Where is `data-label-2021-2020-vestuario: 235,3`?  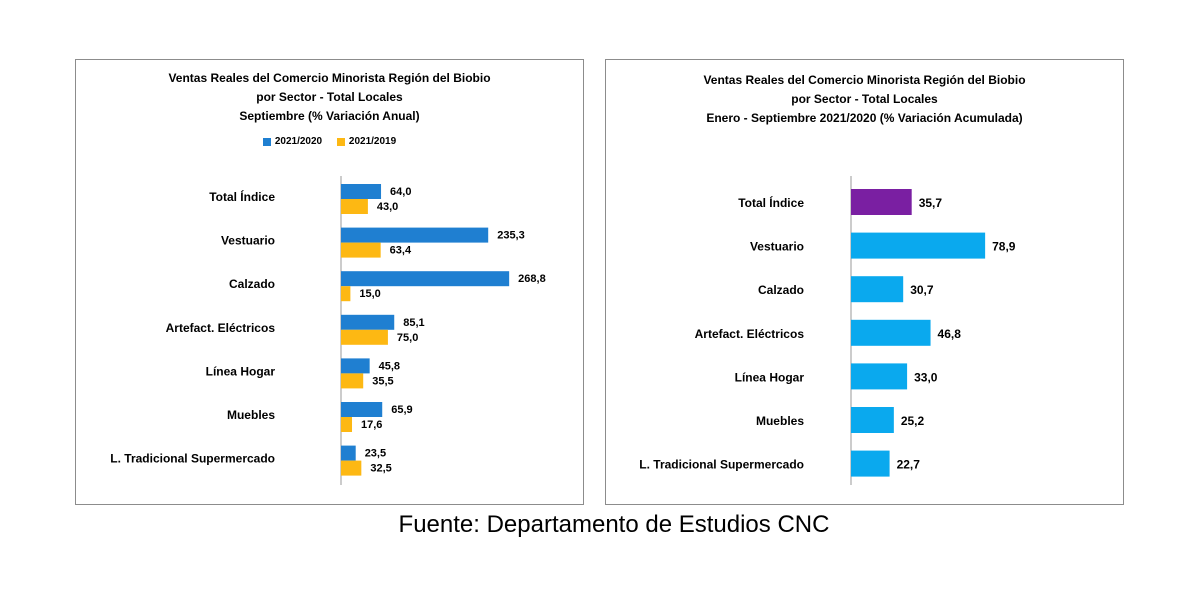
data-label-2021-2020-vestuario: 235,3 is located at coordinates (511, 236).